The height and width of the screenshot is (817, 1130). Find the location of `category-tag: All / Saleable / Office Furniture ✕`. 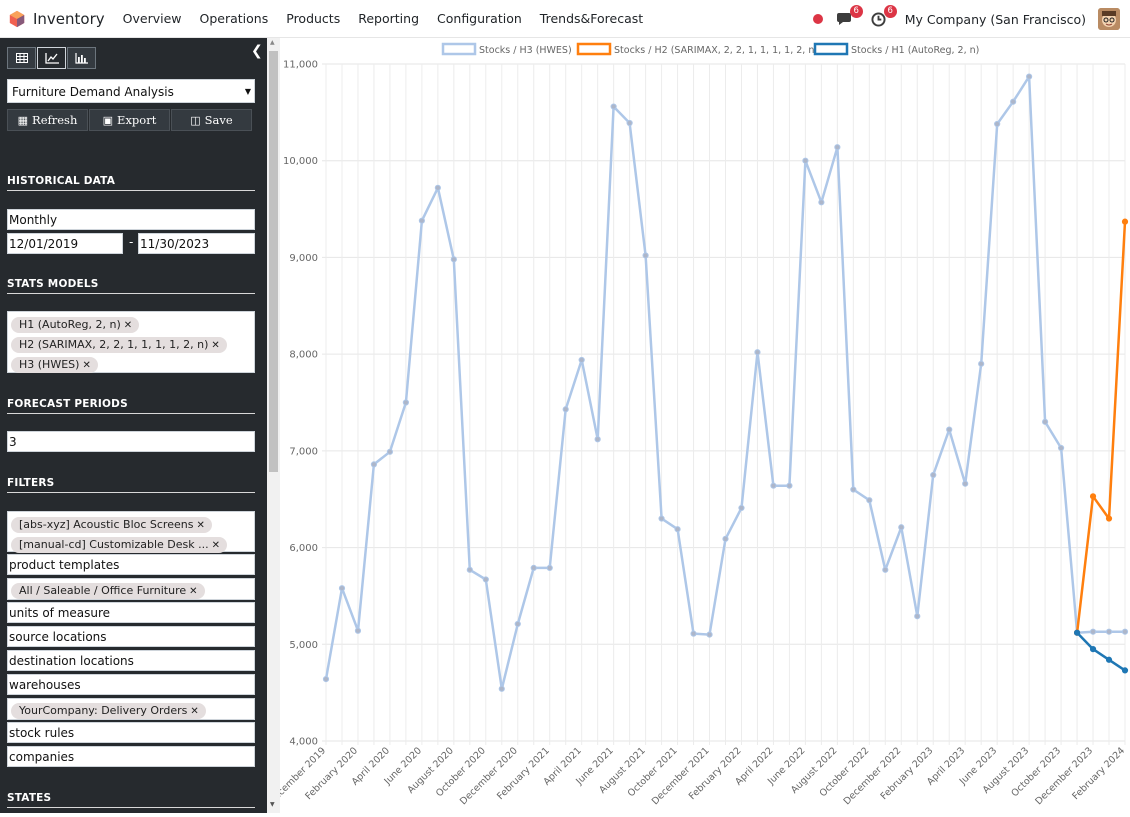

category-tag: All / Saleable / Office Furniture ✕ is located at coordinates (108, 591).